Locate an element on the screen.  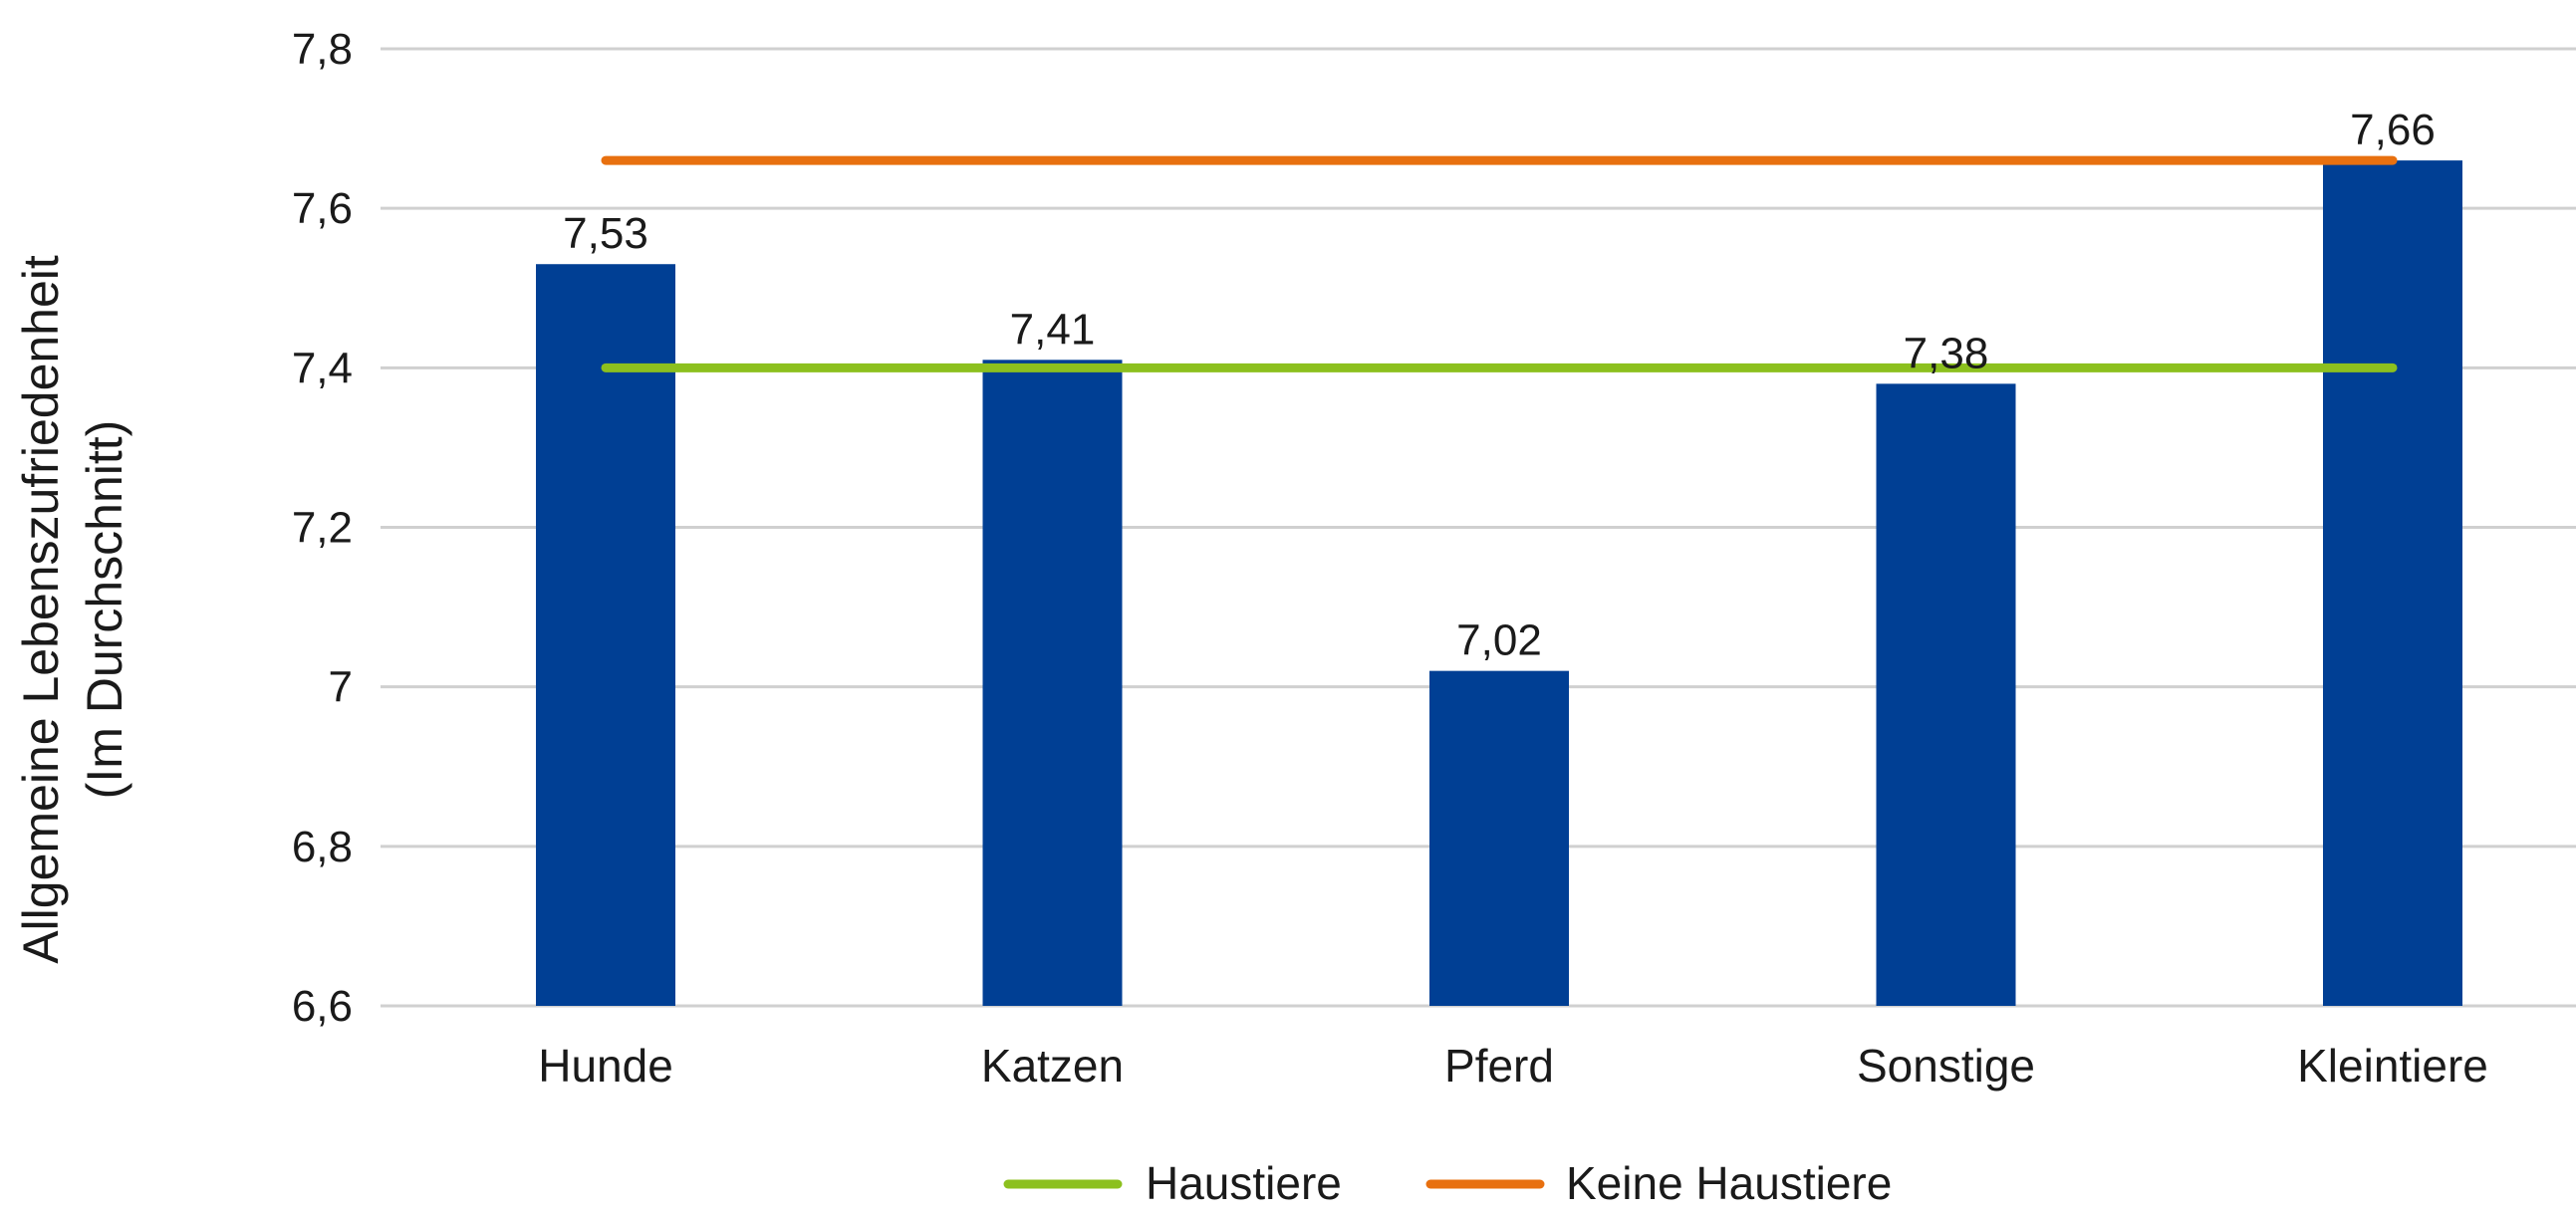
y-tick-label: 6,6 is located at coordinates (322, 1006).